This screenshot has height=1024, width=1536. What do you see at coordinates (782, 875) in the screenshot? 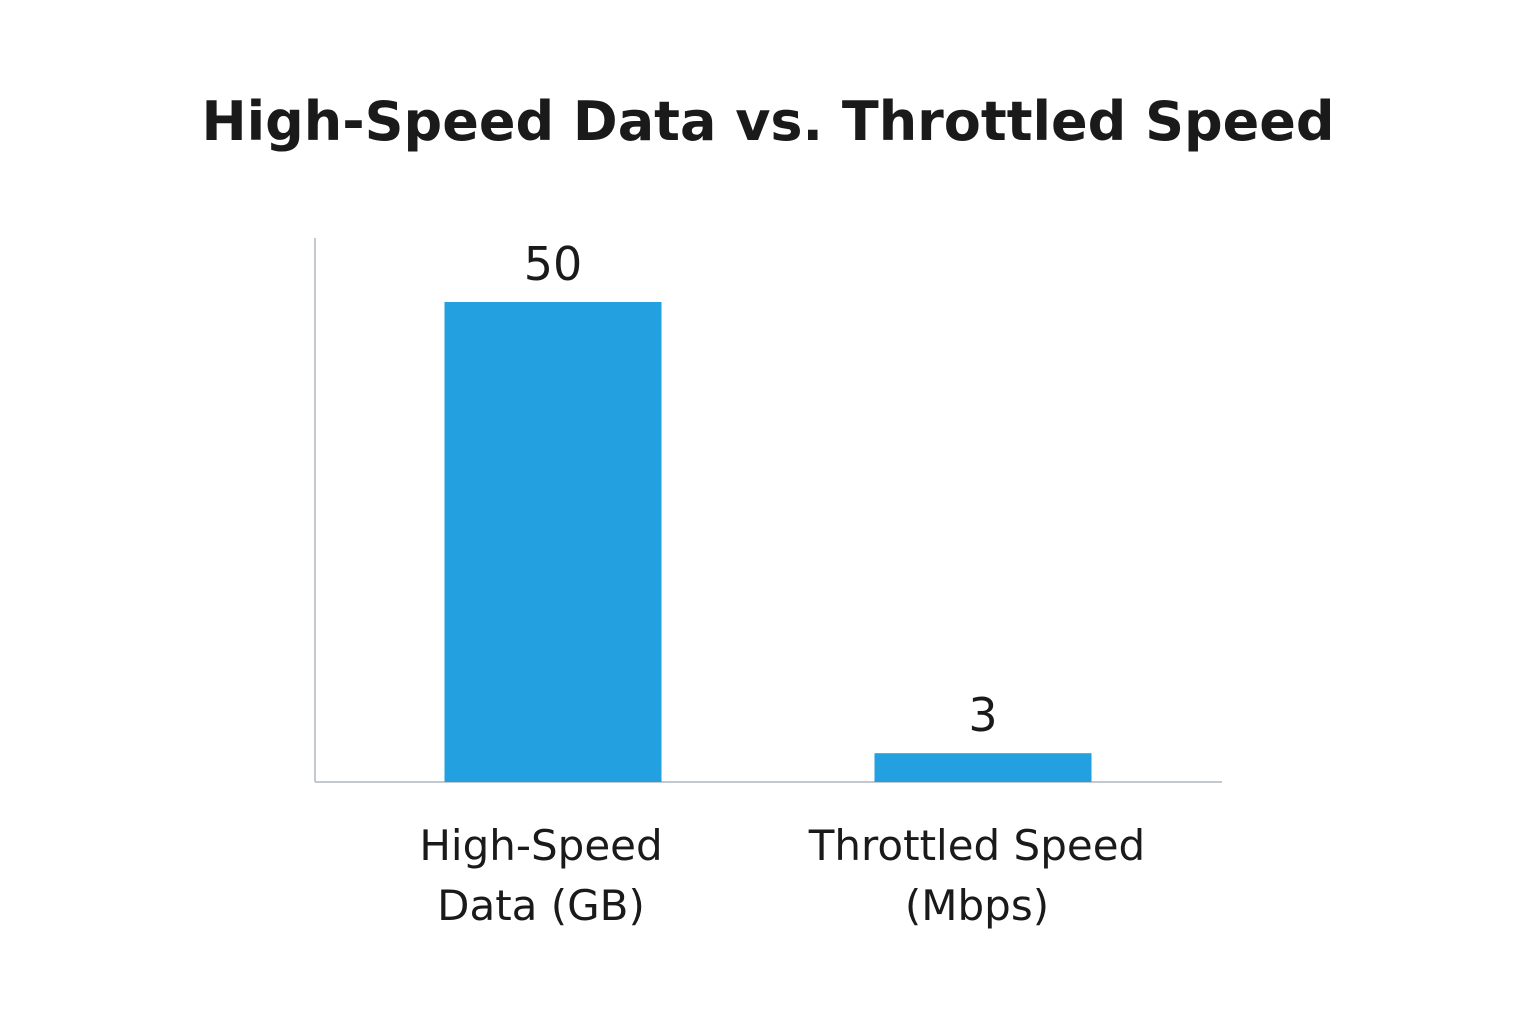
I see `category-labels-group: High-Speed Data (GB) Throttled Speed (Mbps)` at bounding box center [782, 875].